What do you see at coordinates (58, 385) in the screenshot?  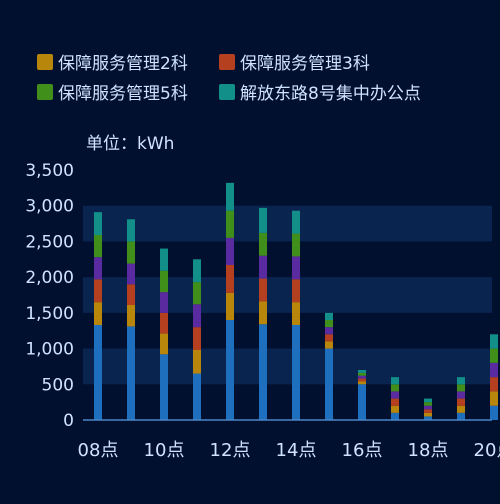 I see `y-tick-label: 500` at bounding box center [58, 385].